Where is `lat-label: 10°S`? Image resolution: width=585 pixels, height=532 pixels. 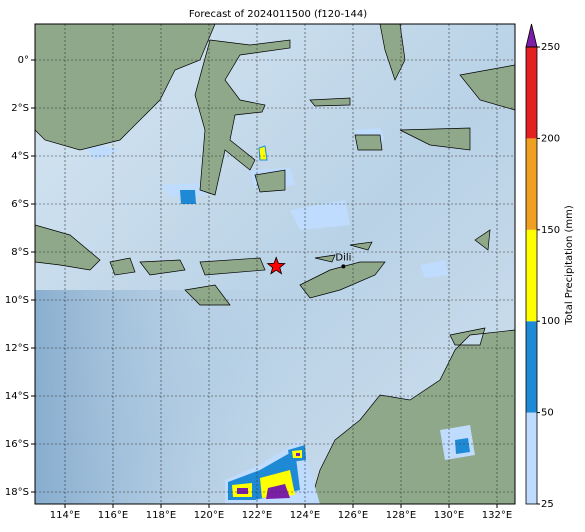 lat-label: 10°S is located at coordinates (17, 300).